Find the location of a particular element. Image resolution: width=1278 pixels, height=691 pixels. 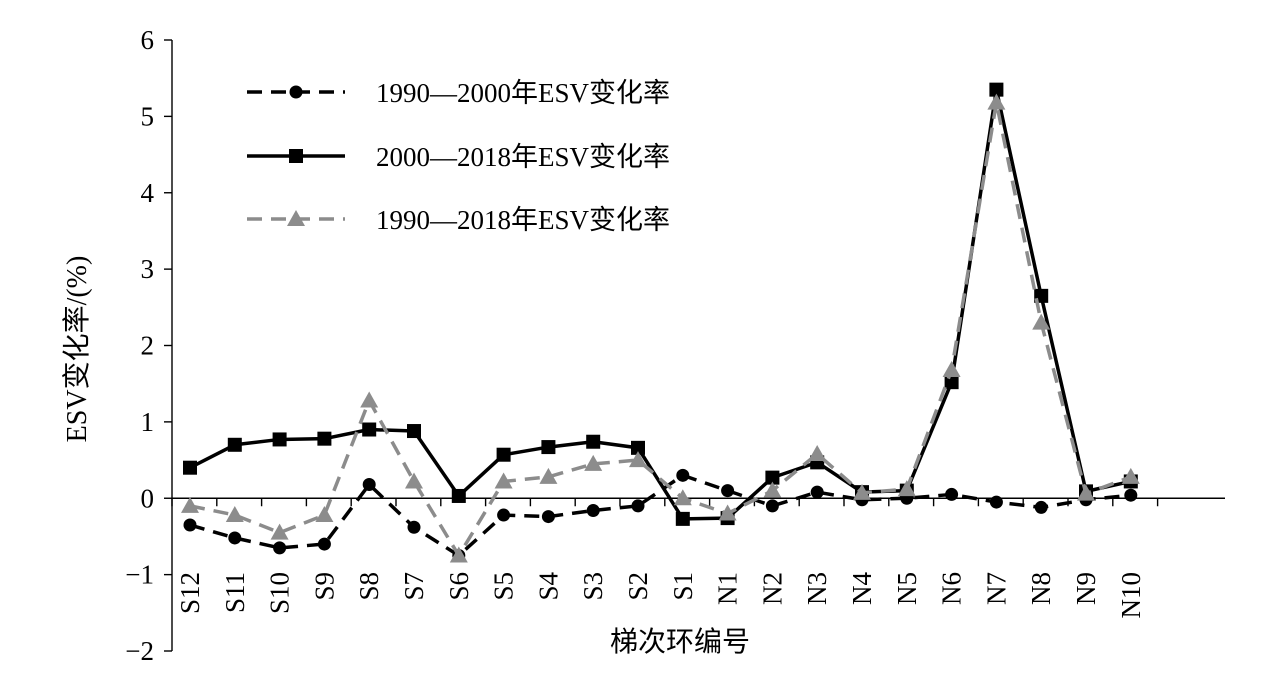

y-axis-title: ESV变化率/(%) is located at coordinates (77, 349).